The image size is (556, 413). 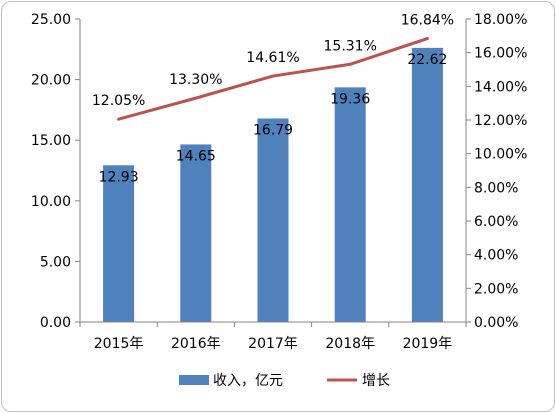 What do you see at coordinates (427, 60) in the screenshot?
I see `bar-value-label: 22.62` at bounding box center [427, 60].